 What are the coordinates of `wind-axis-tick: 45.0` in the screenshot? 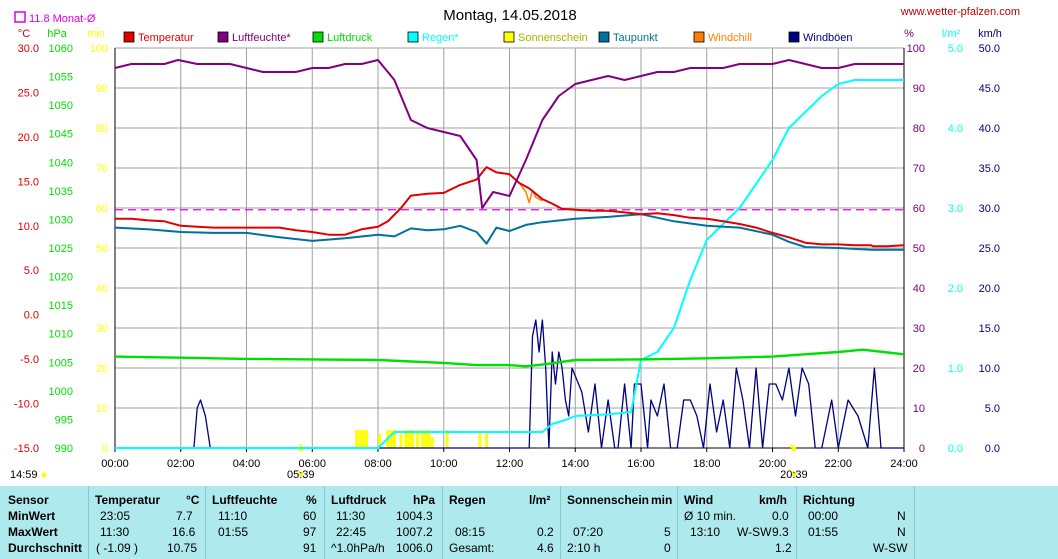 It's located at (989, 89).